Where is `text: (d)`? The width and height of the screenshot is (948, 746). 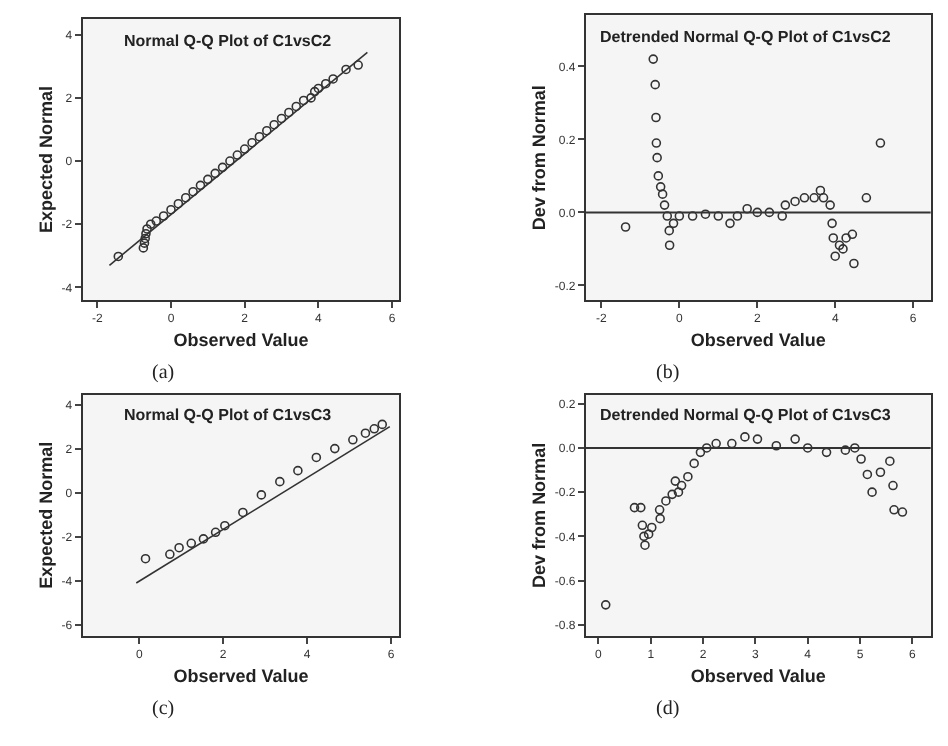 text: (d) is located at coordinates (668, 709).